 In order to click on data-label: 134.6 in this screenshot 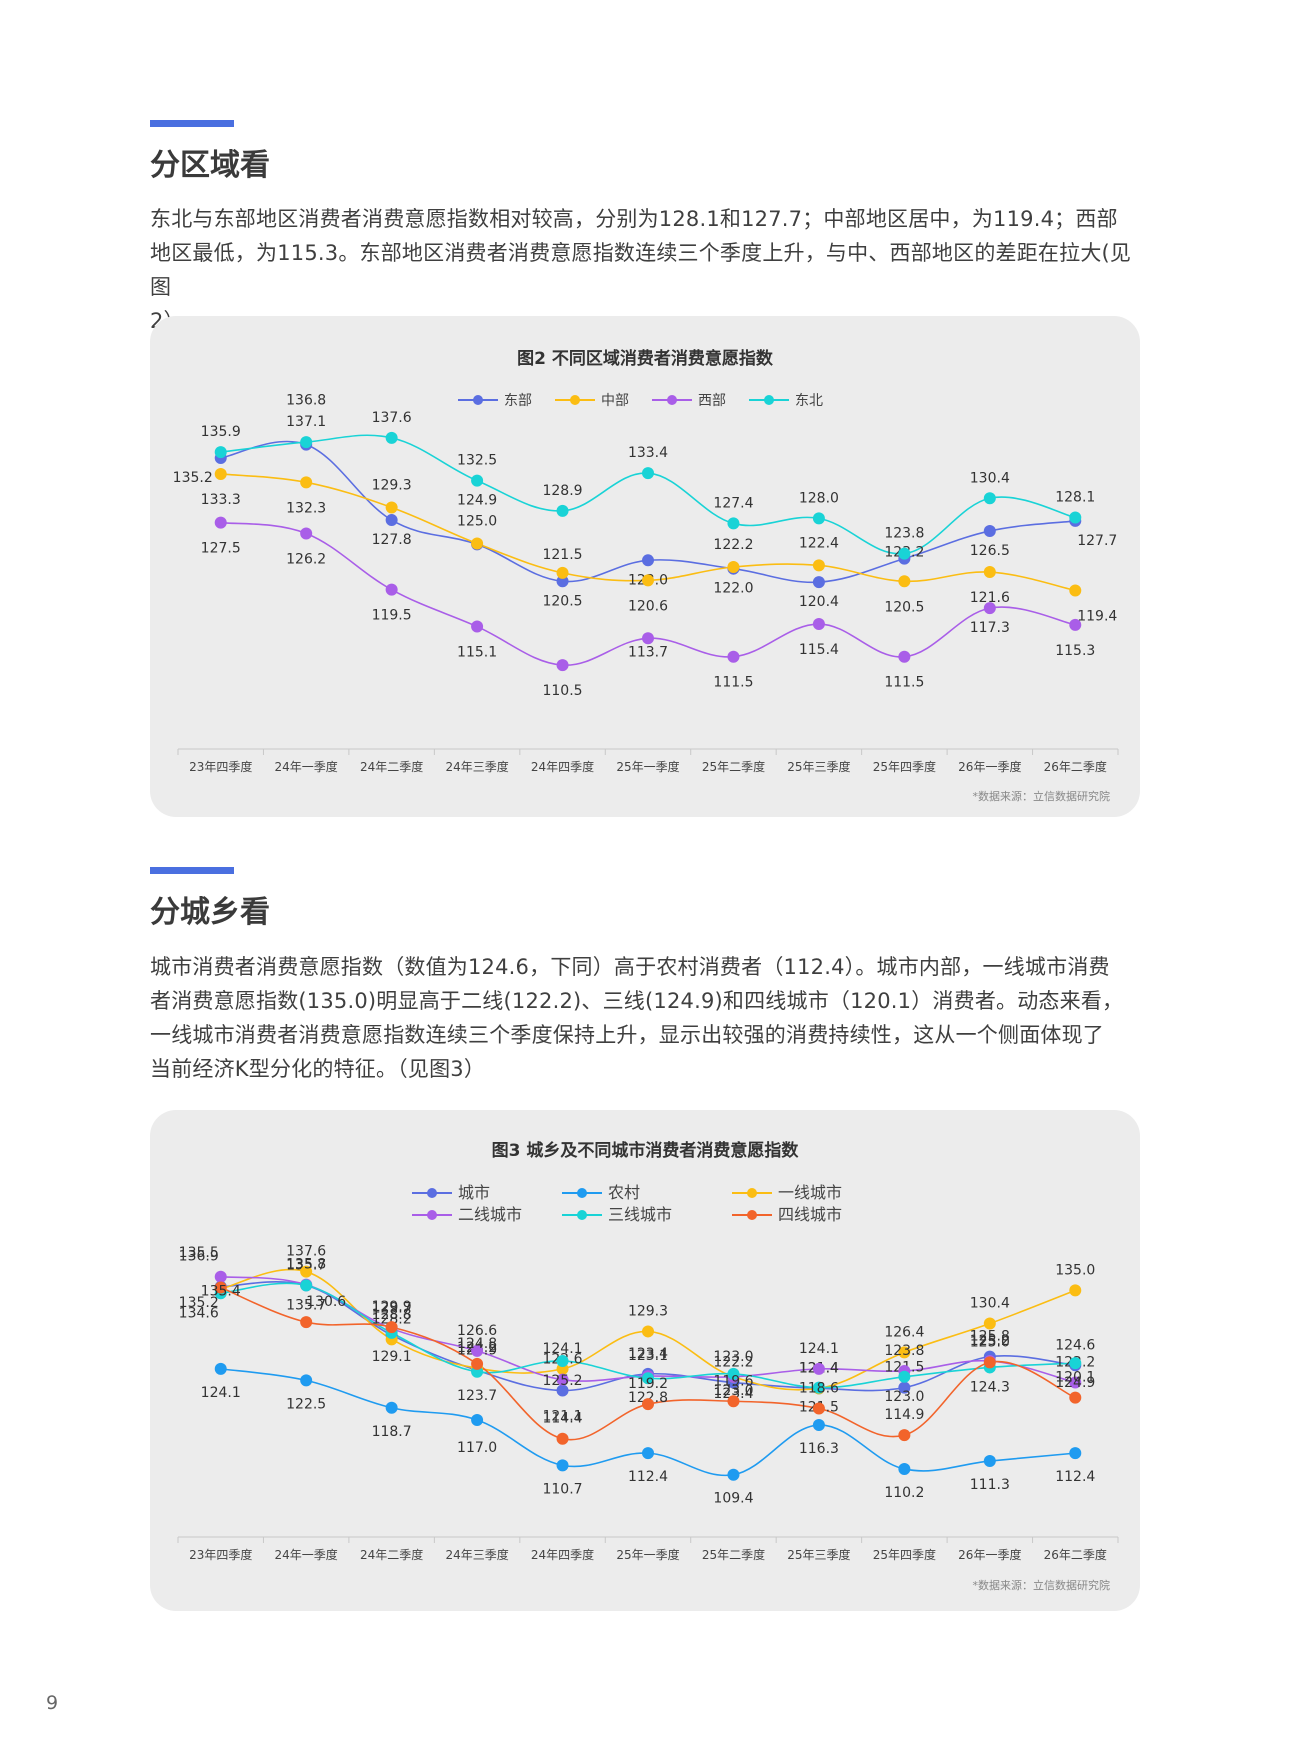, I will do `click(199, 1313)`.